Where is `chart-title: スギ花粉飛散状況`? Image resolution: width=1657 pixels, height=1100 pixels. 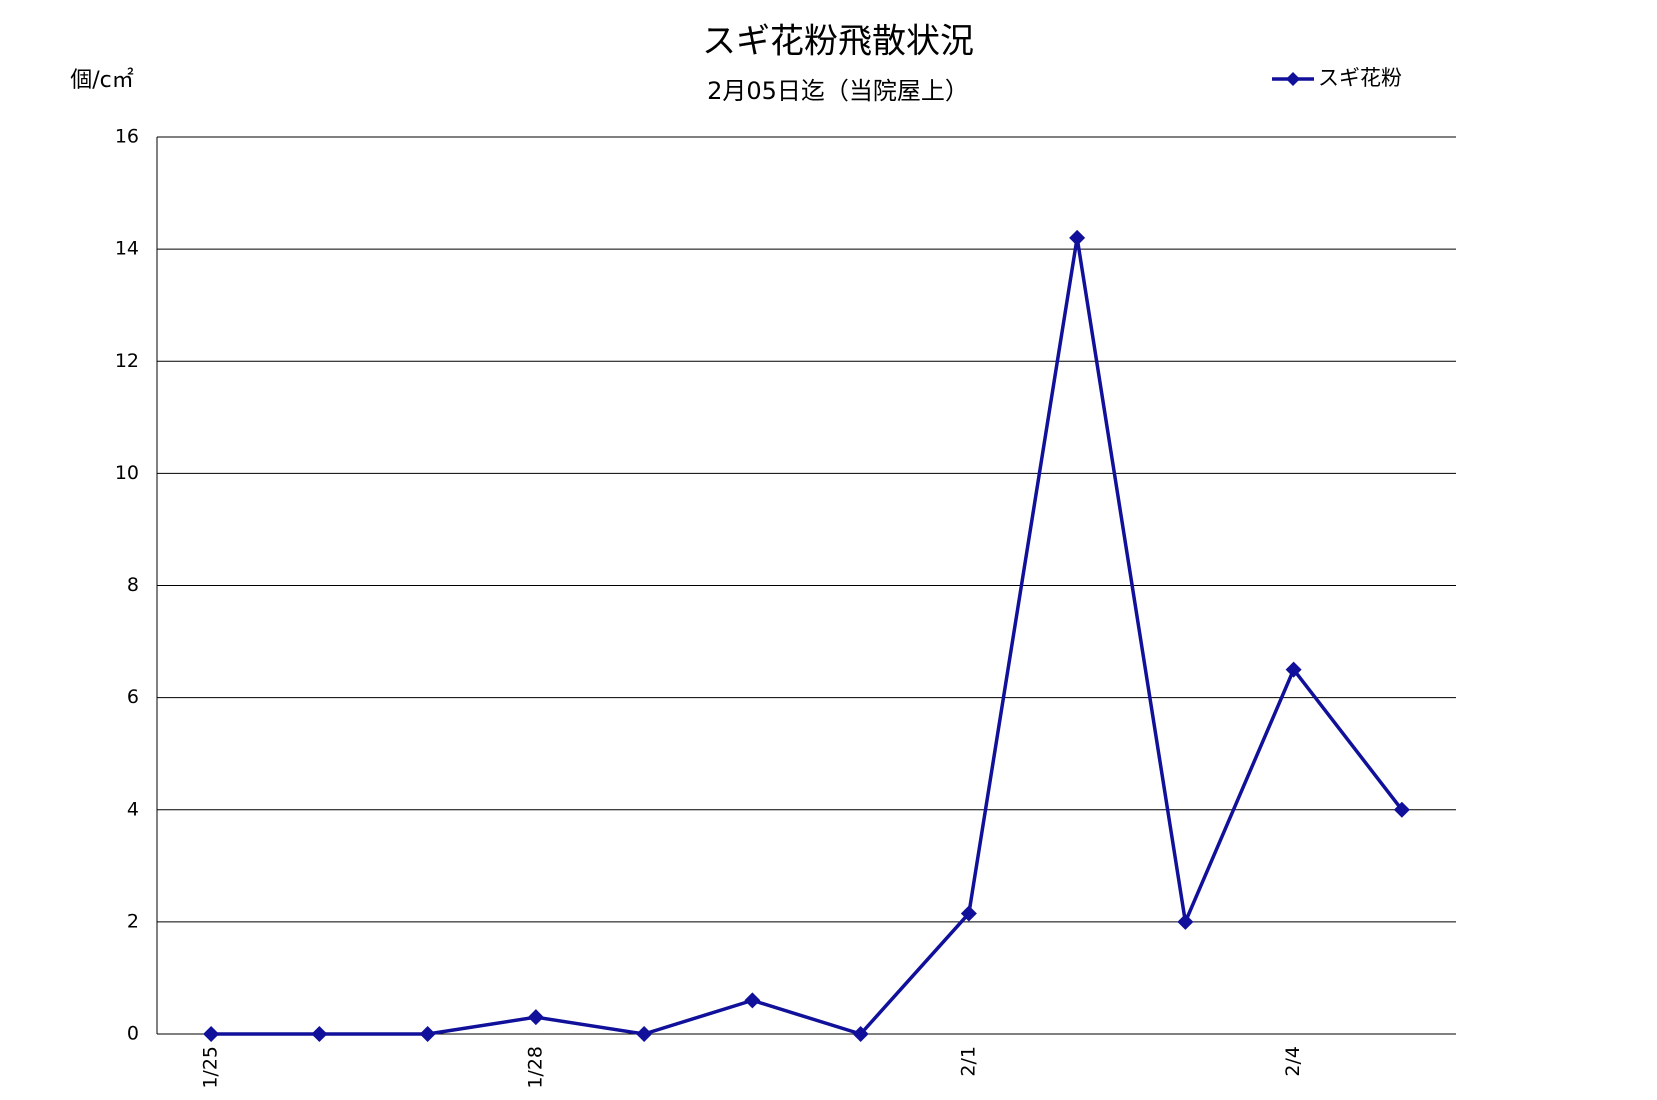
chart-title: スギ花粉飛散状況 is located at coordinates (838, 42).